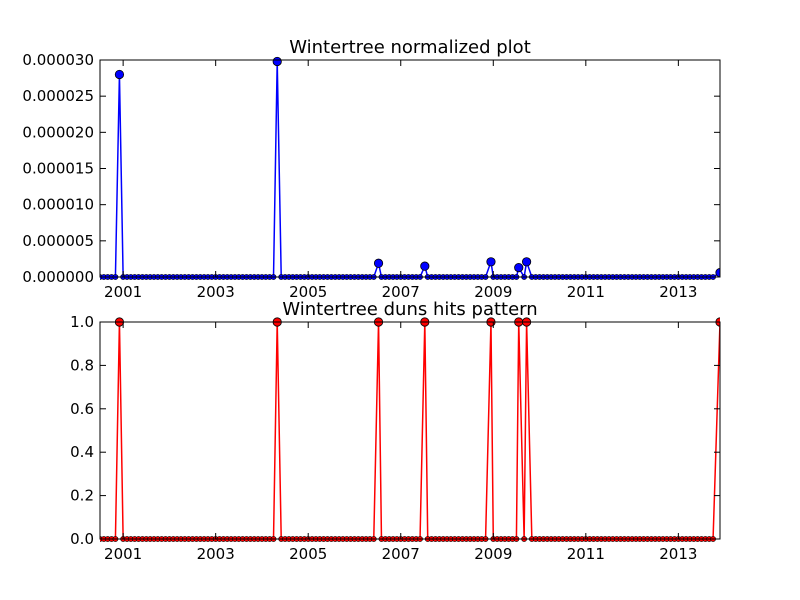 The height and width of the screenshot is (600, 800). What do you see at coordinates (82, 365) in the screenshot?
I see `y-tick-label: 0.8` at bounding box center [82, 365].